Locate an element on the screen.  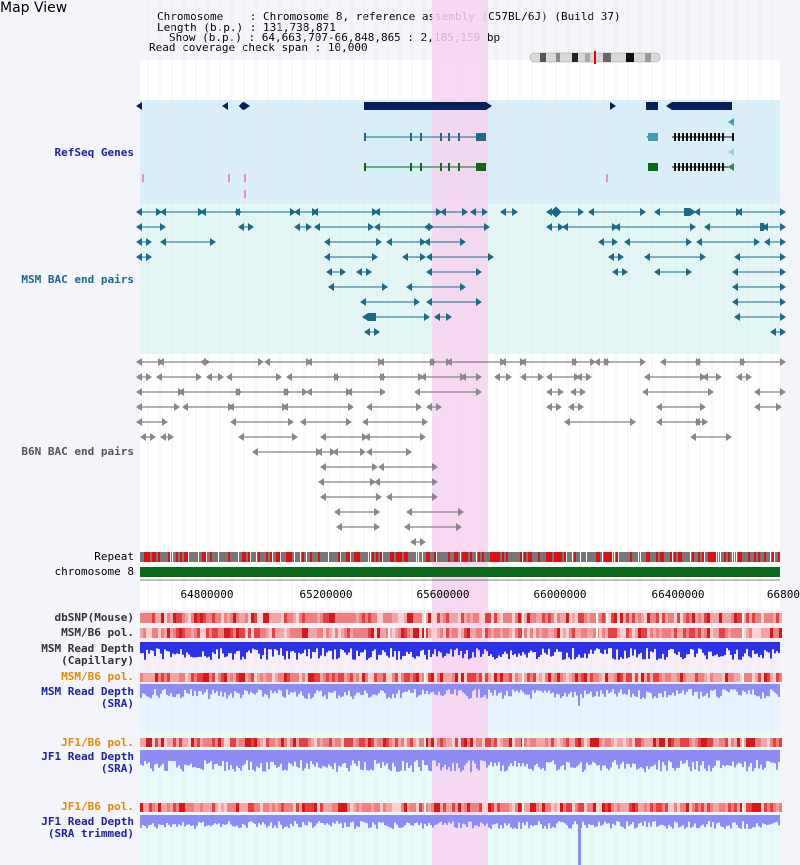
track-label-jf1-b6-pol: JF1/B6 pol. is located at coordinates (97, 742).